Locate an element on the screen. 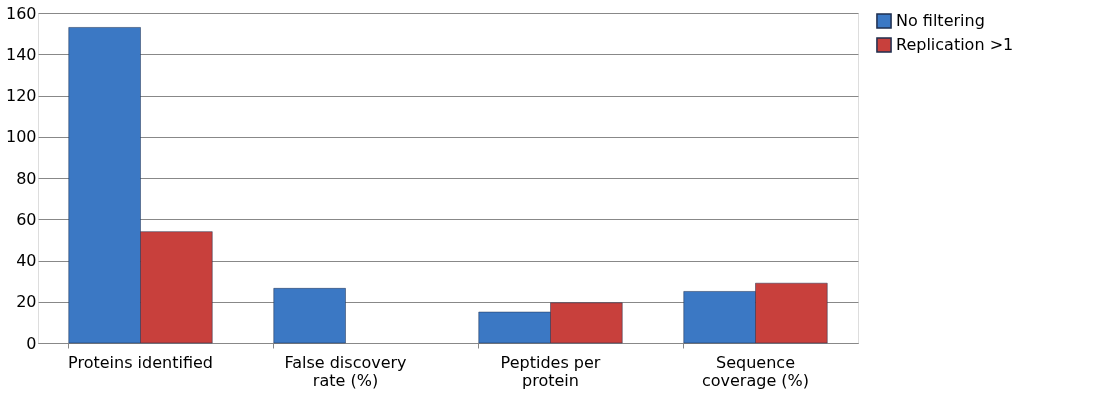  y-tick-label: 20 is located at coordinates (26, 302).